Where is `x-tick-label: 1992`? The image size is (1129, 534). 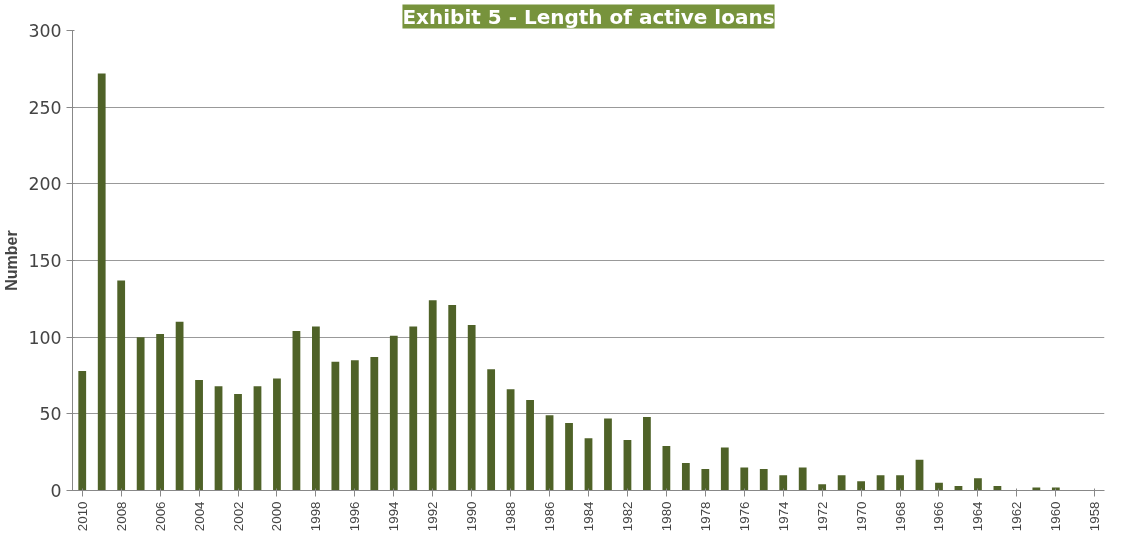
x-tick-label: 1992 is located at coordinates (433, 516).